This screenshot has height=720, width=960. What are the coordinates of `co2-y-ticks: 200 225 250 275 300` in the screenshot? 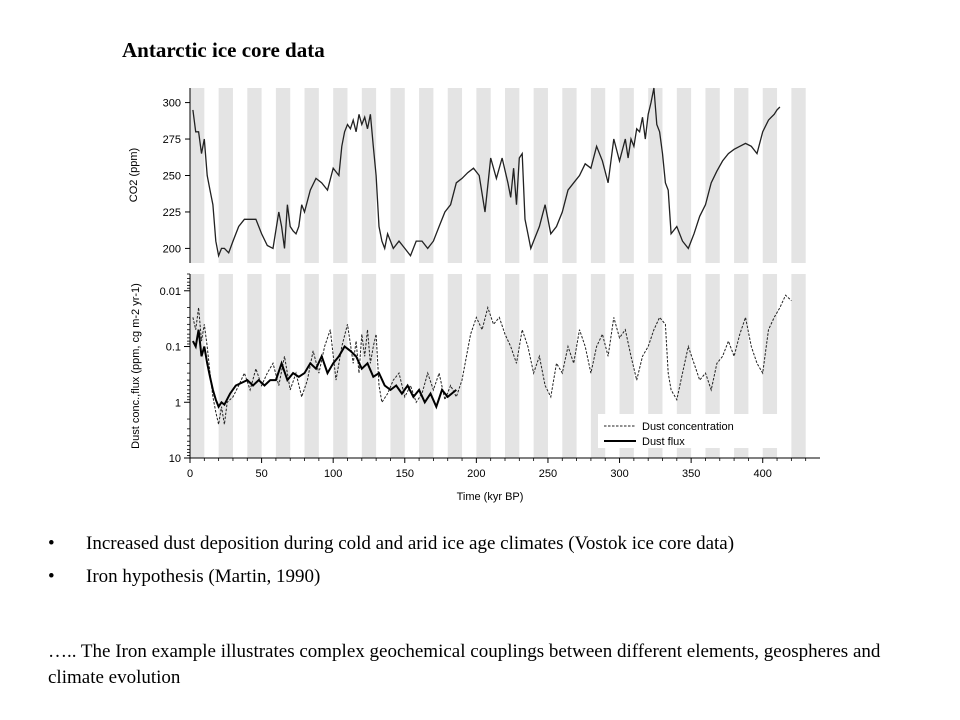 It's located at (176, 176).